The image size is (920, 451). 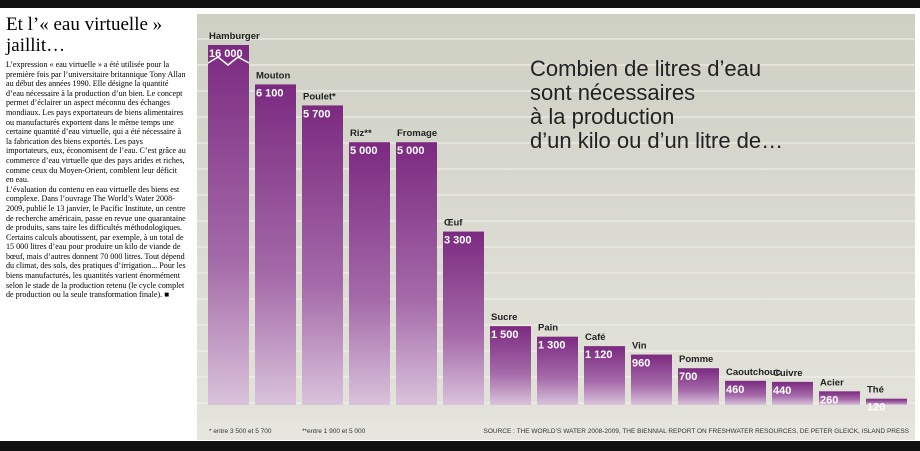 What do you see at coordinates (612, 92) in the screenshot?
I see `title-line: sont nécessaires` at bounding box center [612, 92].